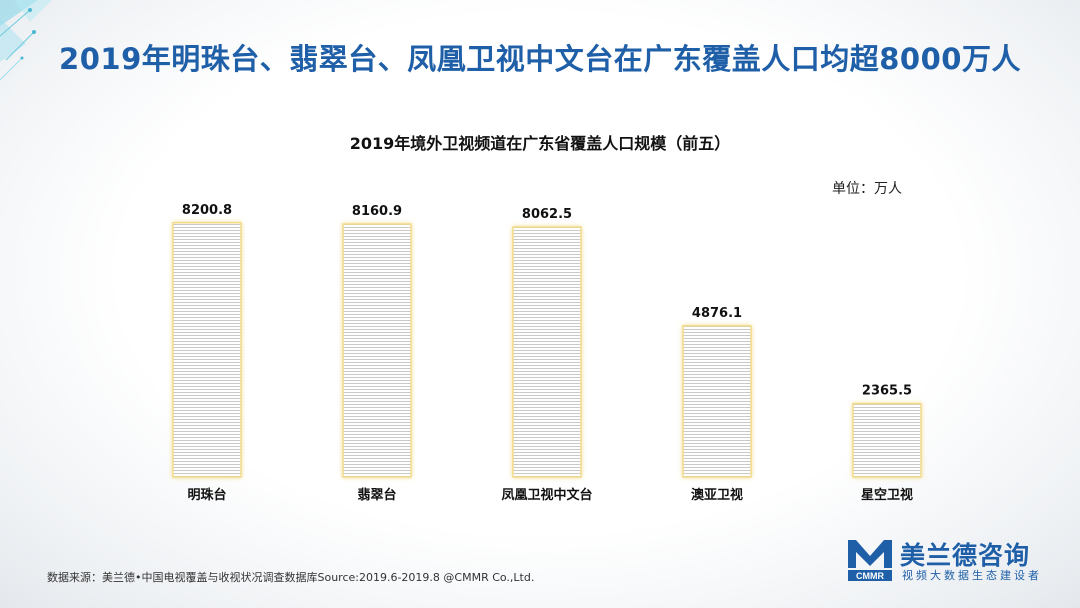 The image size is (1080, 608). I want to click on category-label-1: 翡翠台, so click(376, 495).